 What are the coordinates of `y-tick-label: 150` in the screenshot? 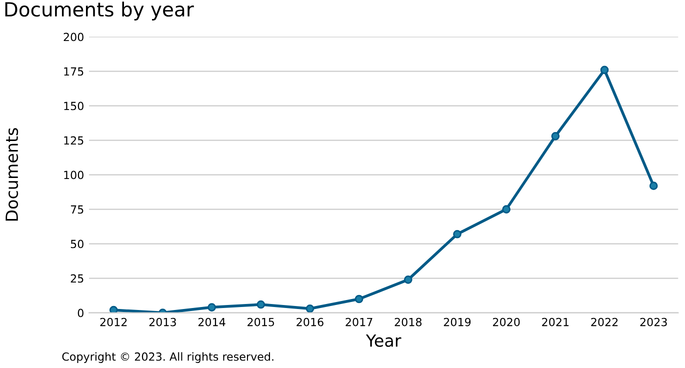 It's located at (74, 106).